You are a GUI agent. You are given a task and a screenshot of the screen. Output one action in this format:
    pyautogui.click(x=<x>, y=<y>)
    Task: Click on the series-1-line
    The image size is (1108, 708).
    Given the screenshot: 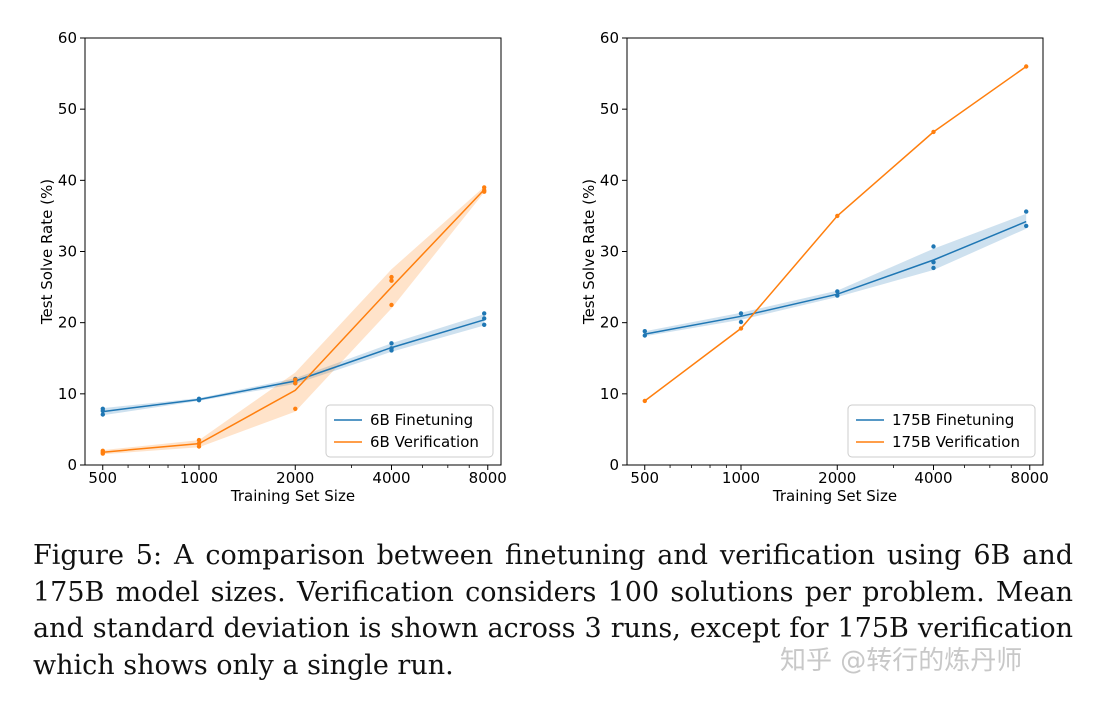 What is the action you would take?
    pyautogui.click(x=293, y=321)
    